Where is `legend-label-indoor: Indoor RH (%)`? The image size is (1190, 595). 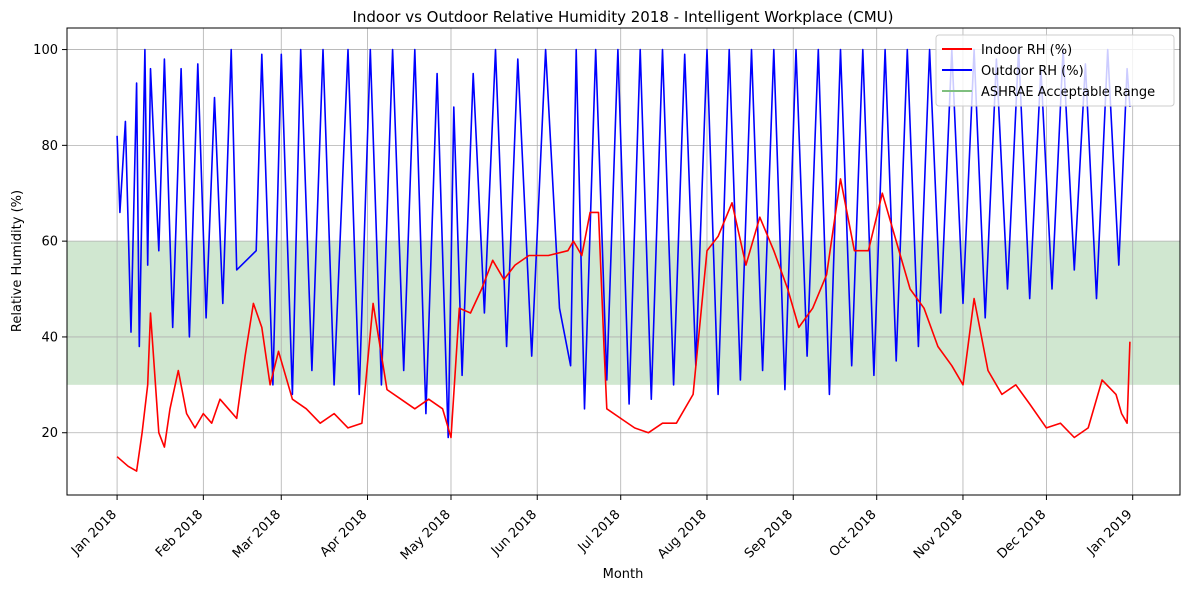
legend-label-indoor: Indoor RH (%) is located at coordinates (1026, 50).